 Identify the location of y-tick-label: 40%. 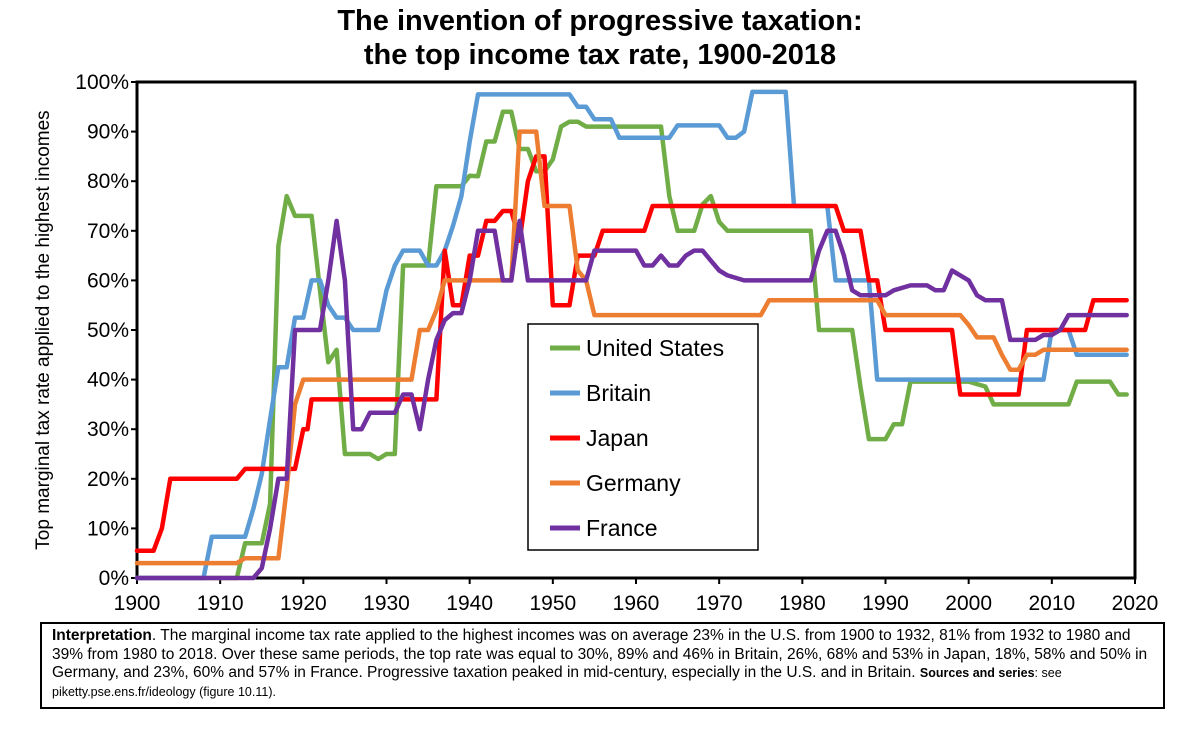
(108, 380).